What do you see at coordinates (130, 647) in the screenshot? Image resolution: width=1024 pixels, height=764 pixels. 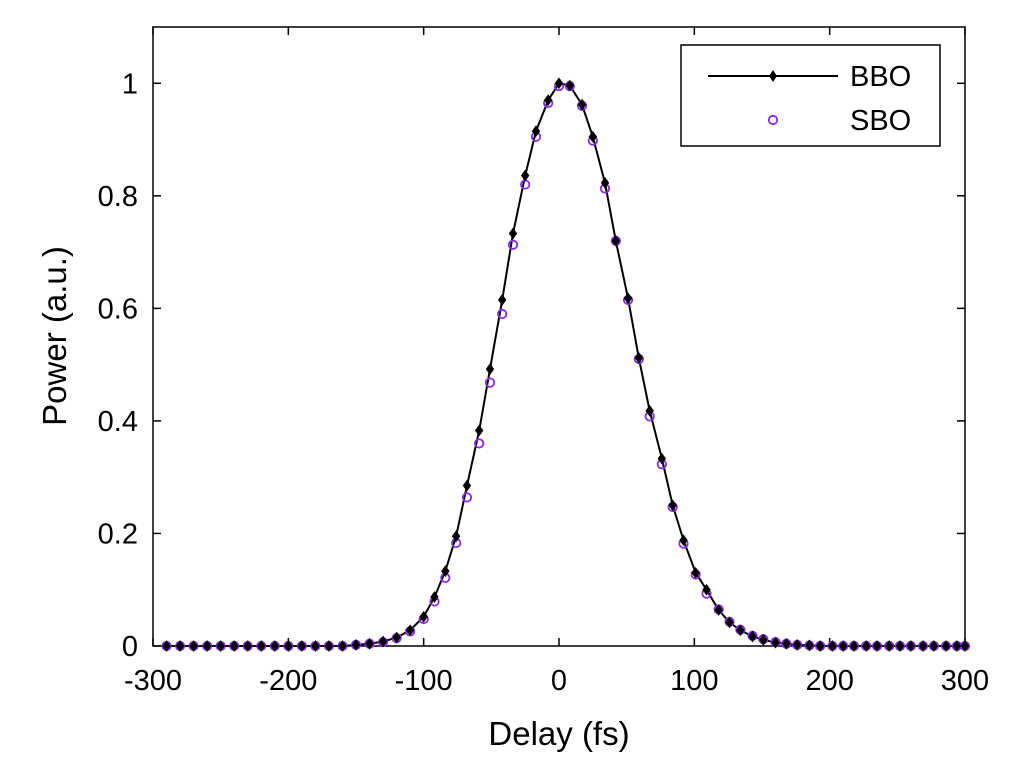 I see `y-tick-label: 0` at bounding box center [130, 647].